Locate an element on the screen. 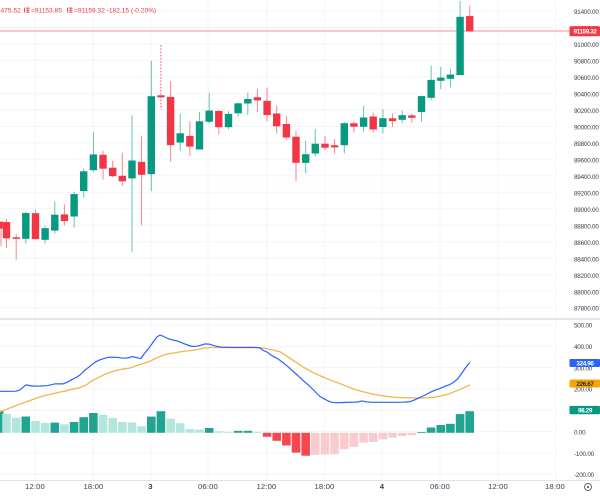  svg-text: 87800.00 is located at coordinates (586, 309).